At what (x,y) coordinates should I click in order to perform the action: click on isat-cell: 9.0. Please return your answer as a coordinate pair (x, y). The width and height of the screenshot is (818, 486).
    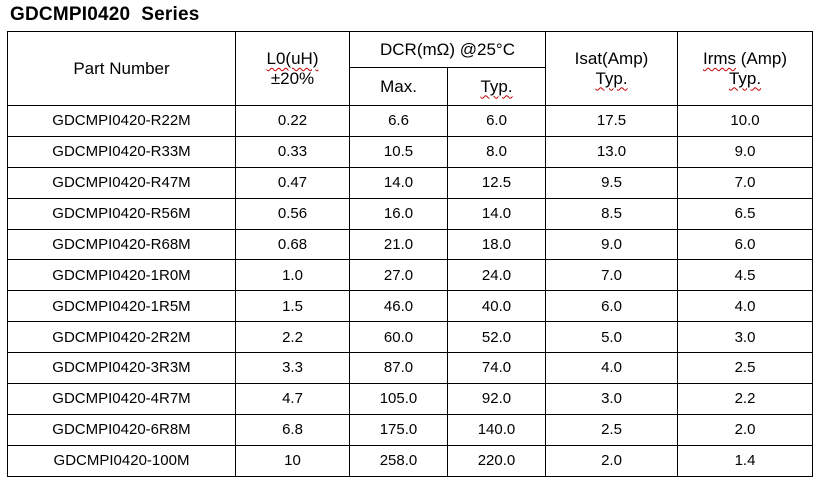
    Looking at the image, I should click on (611, 244).